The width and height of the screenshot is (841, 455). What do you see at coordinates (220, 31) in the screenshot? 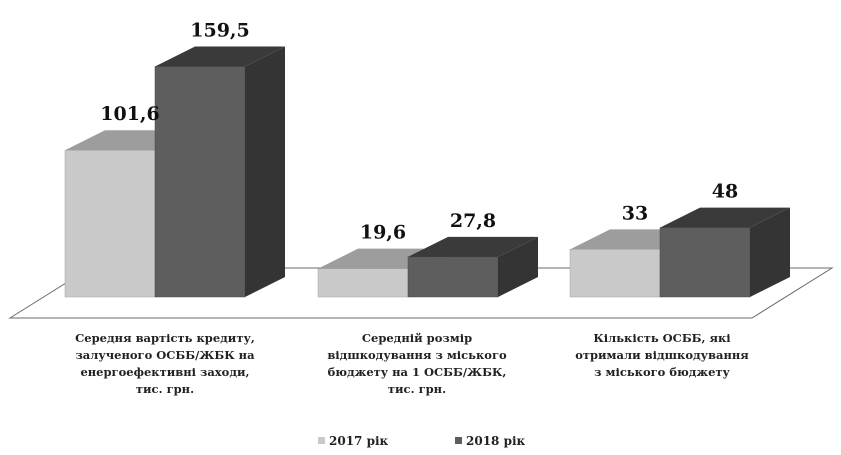
I see `value-label: 159,5` at bounding box center [220, 31].